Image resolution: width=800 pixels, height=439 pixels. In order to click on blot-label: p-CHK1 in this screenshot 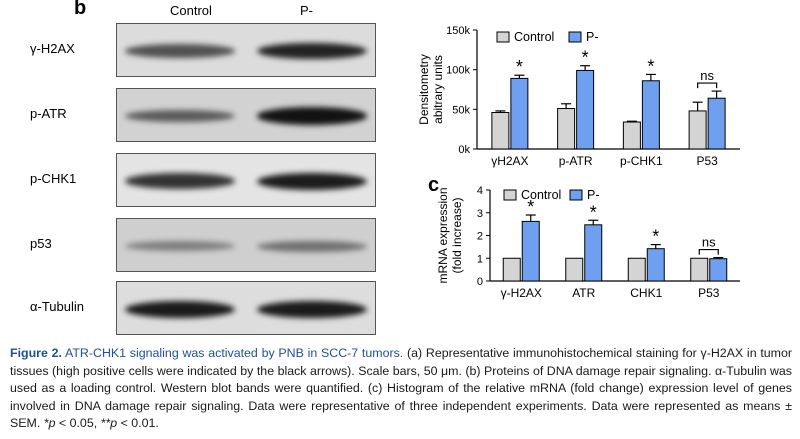, I will do `click(53, 178)`.